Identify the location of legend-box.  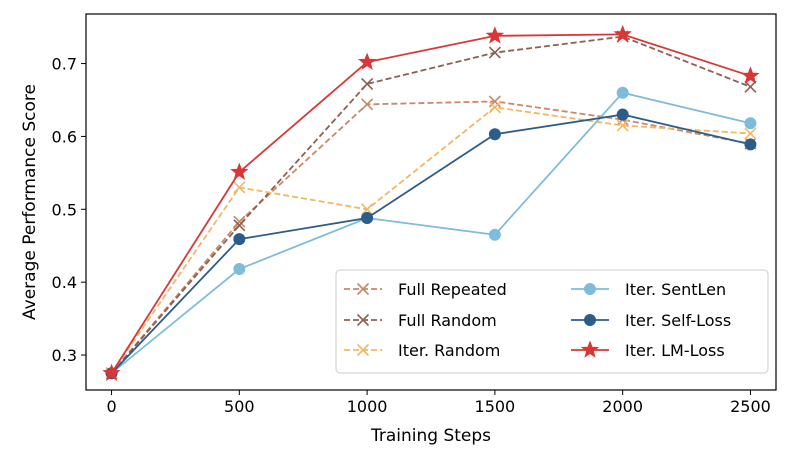
(552, 321).